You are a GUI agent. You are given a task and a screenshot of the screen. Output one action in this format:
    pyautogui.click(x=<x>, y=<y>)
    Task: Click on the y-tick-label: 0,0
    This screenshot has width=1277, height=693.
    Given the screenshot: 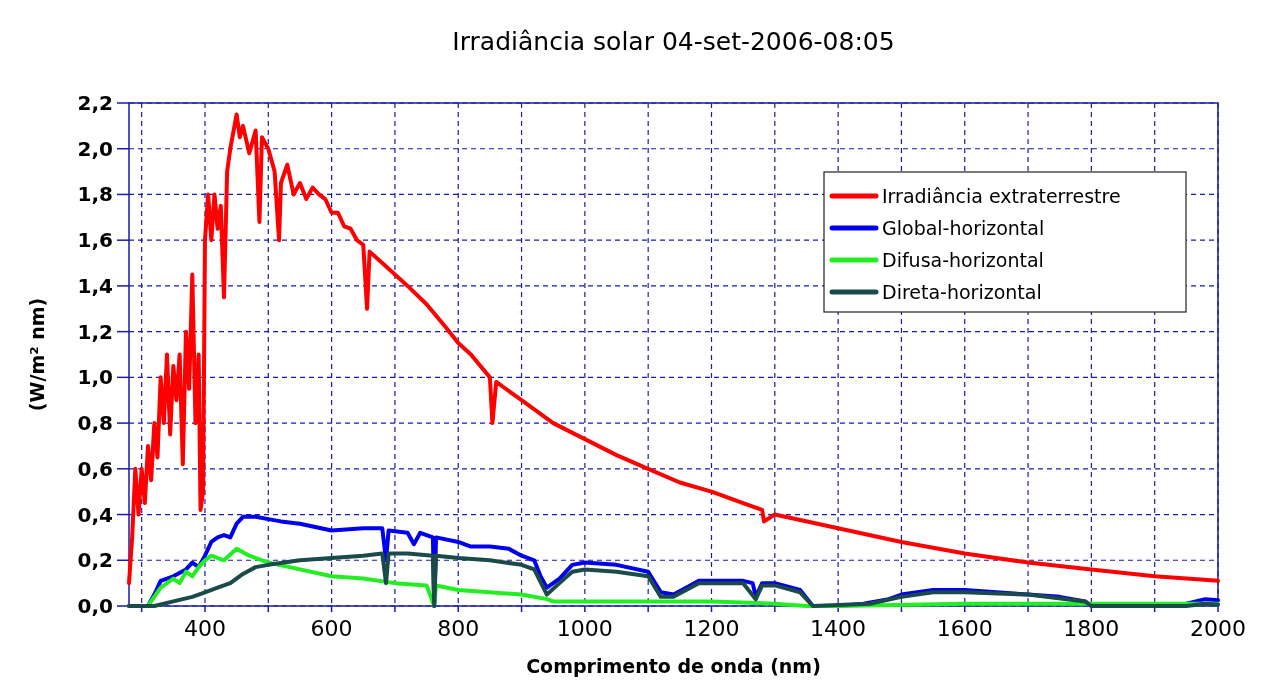 What is the action you would take?
    pyautogui.click(x=95, y=606)
    